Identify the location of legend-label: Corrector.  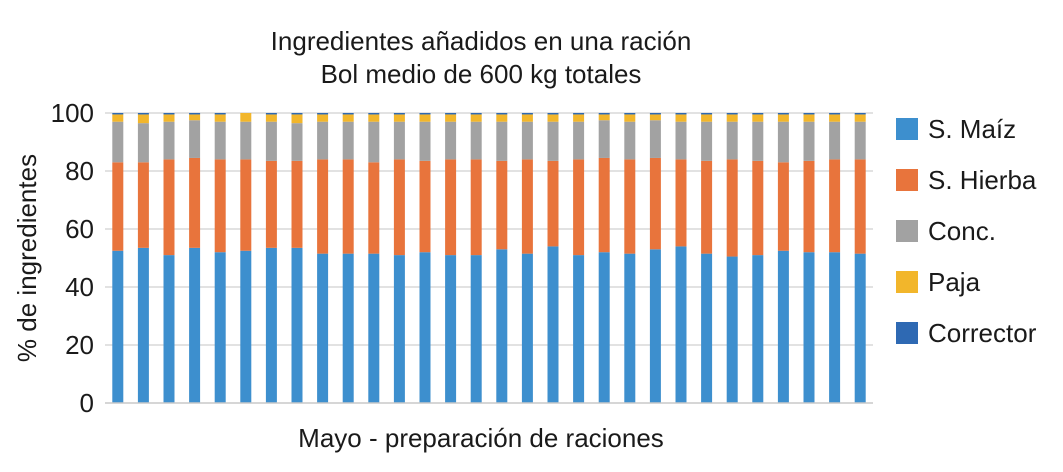
(982, 333).